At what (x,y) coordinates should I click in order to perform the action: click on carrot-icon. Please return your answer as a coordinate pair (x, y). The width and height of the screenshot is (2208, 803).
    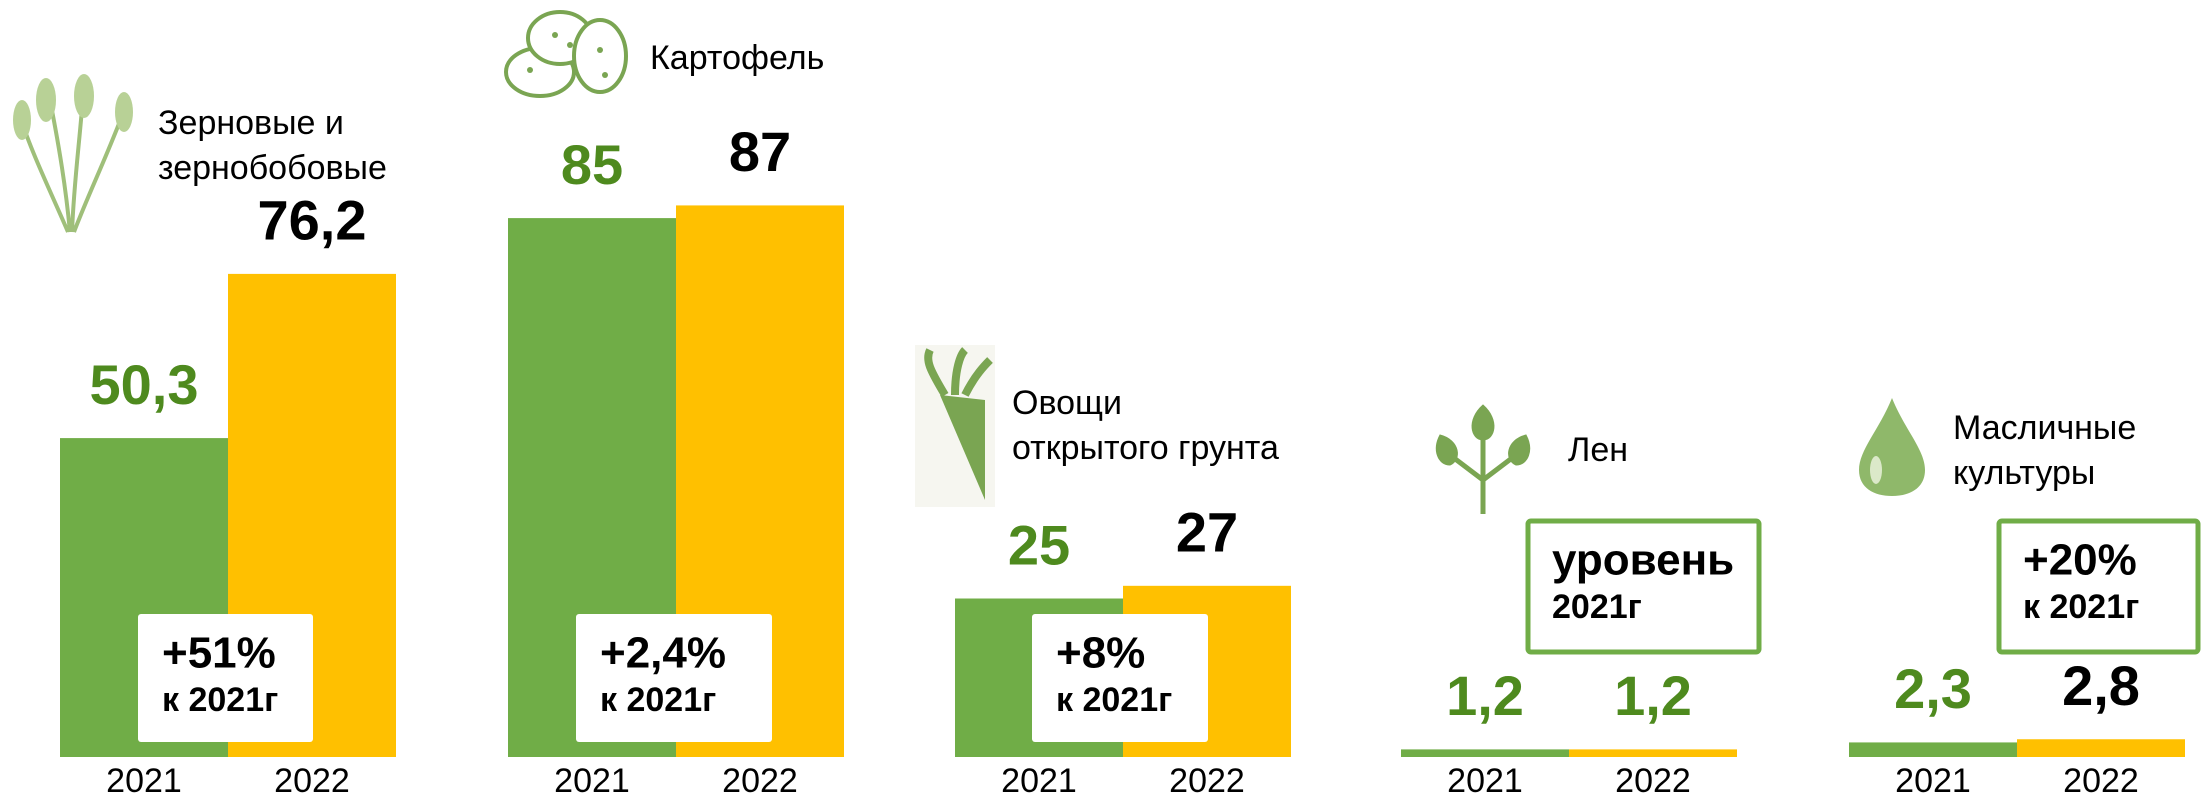
    Looking at the image, I should click on (955, 426).